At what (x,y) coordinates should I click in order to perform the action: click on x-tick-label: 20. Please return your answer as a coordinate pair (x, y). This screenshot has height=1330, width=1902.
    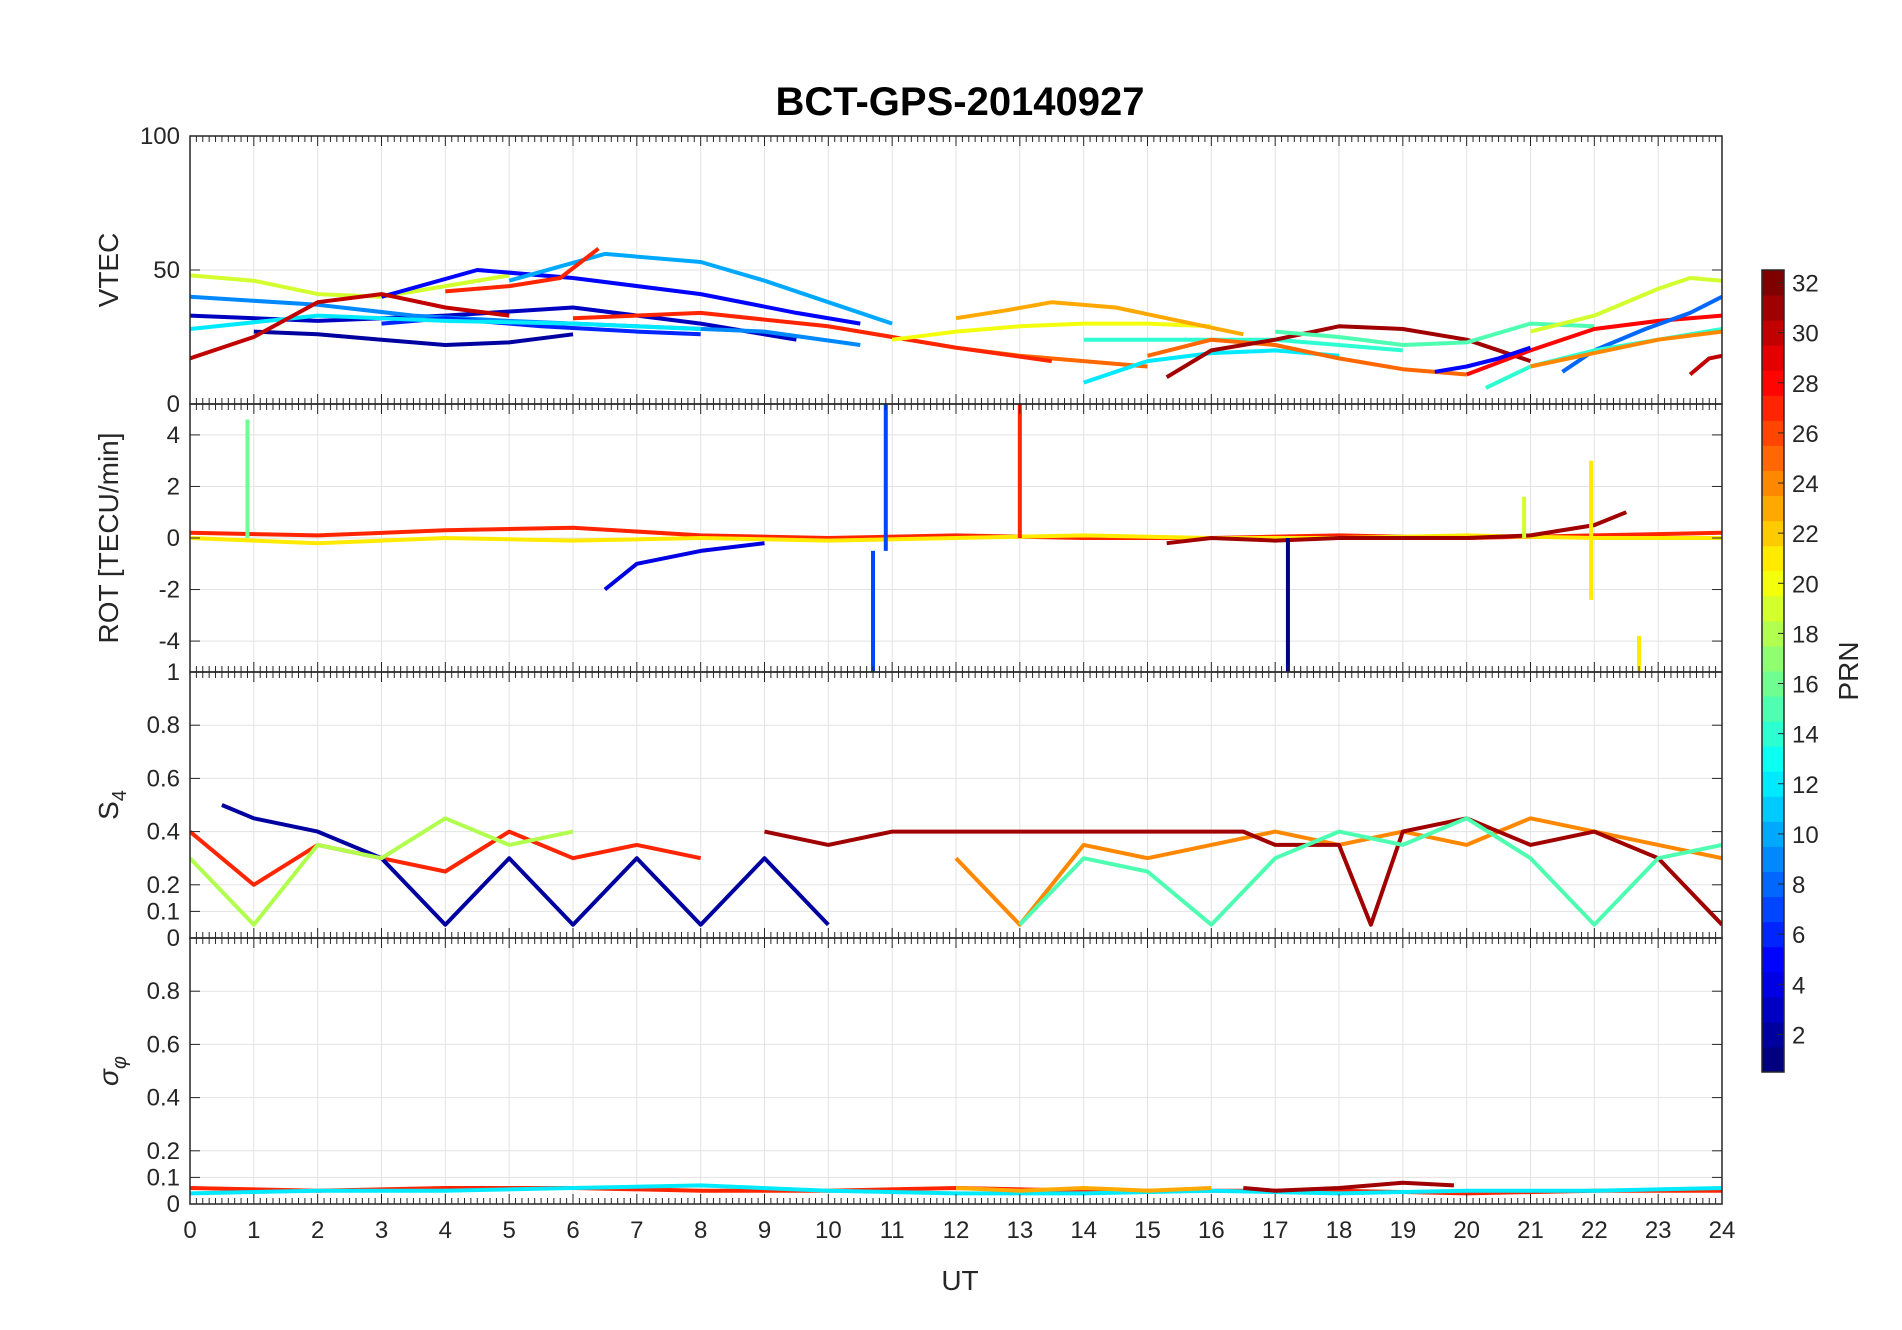
    Looking at the image, I should click on (1466, 1230).